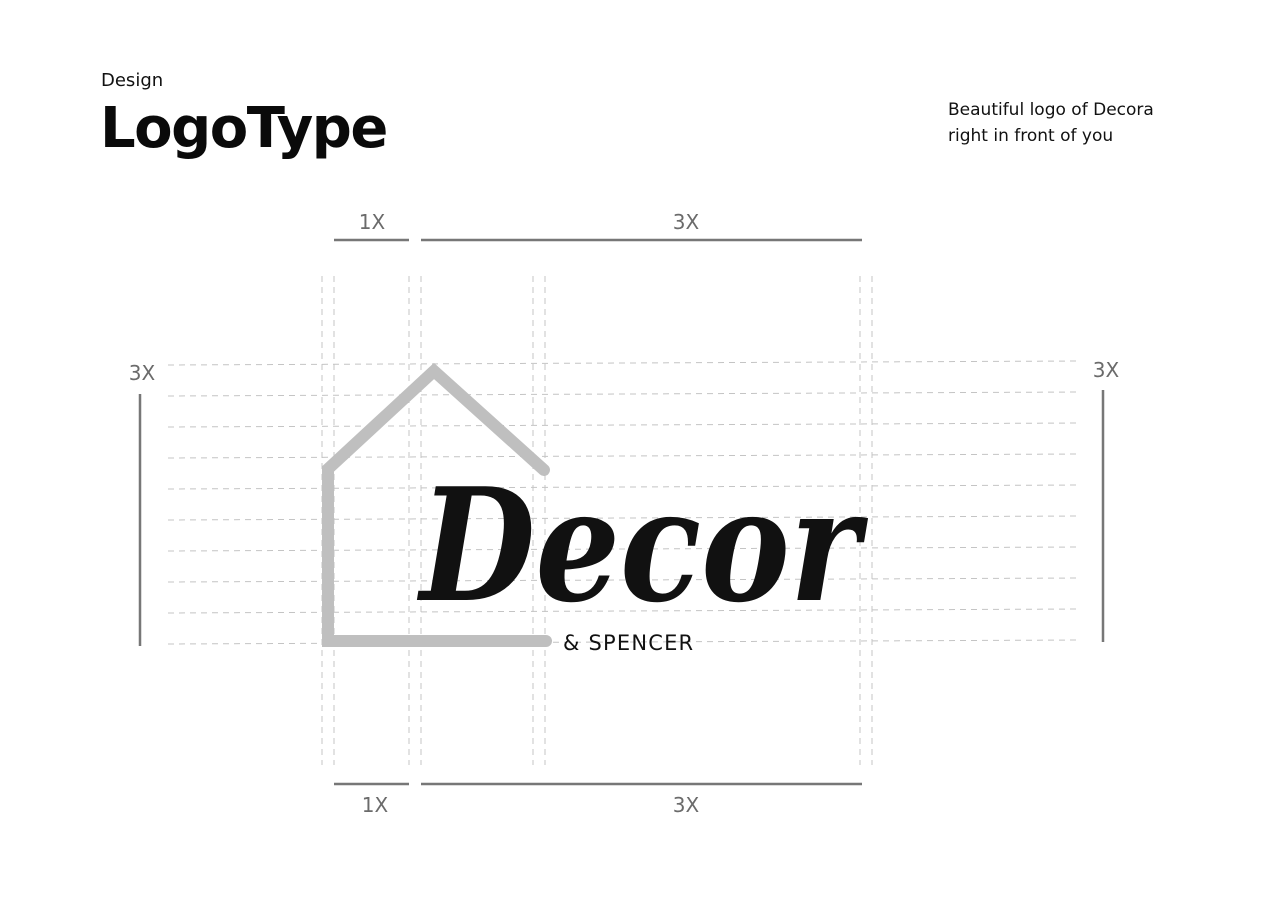  What do you see at coordinates (1106, 370) in the screenshot?
I see `right-measure: 3X` at bounding box center [1106, 370].